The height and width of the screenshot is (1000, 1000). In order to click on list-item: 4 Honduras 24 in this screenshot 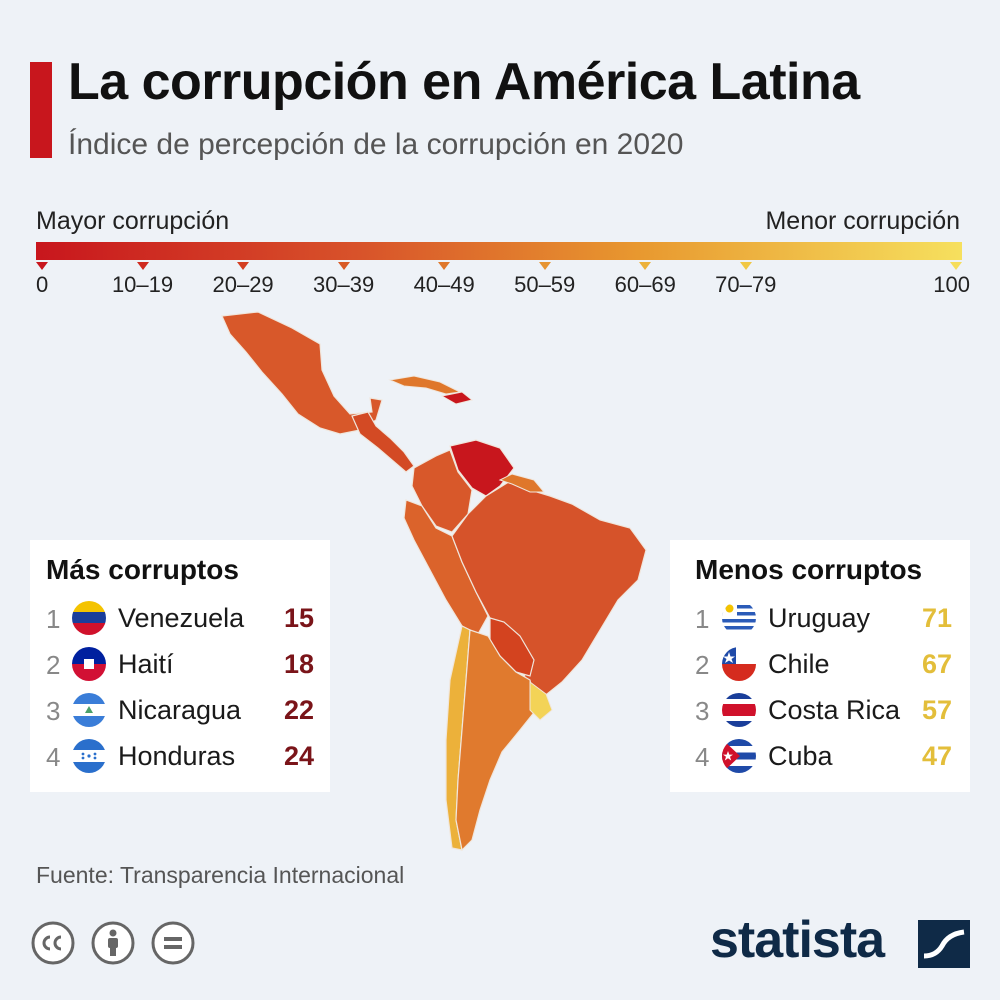, I will do `click(180, 756)`.